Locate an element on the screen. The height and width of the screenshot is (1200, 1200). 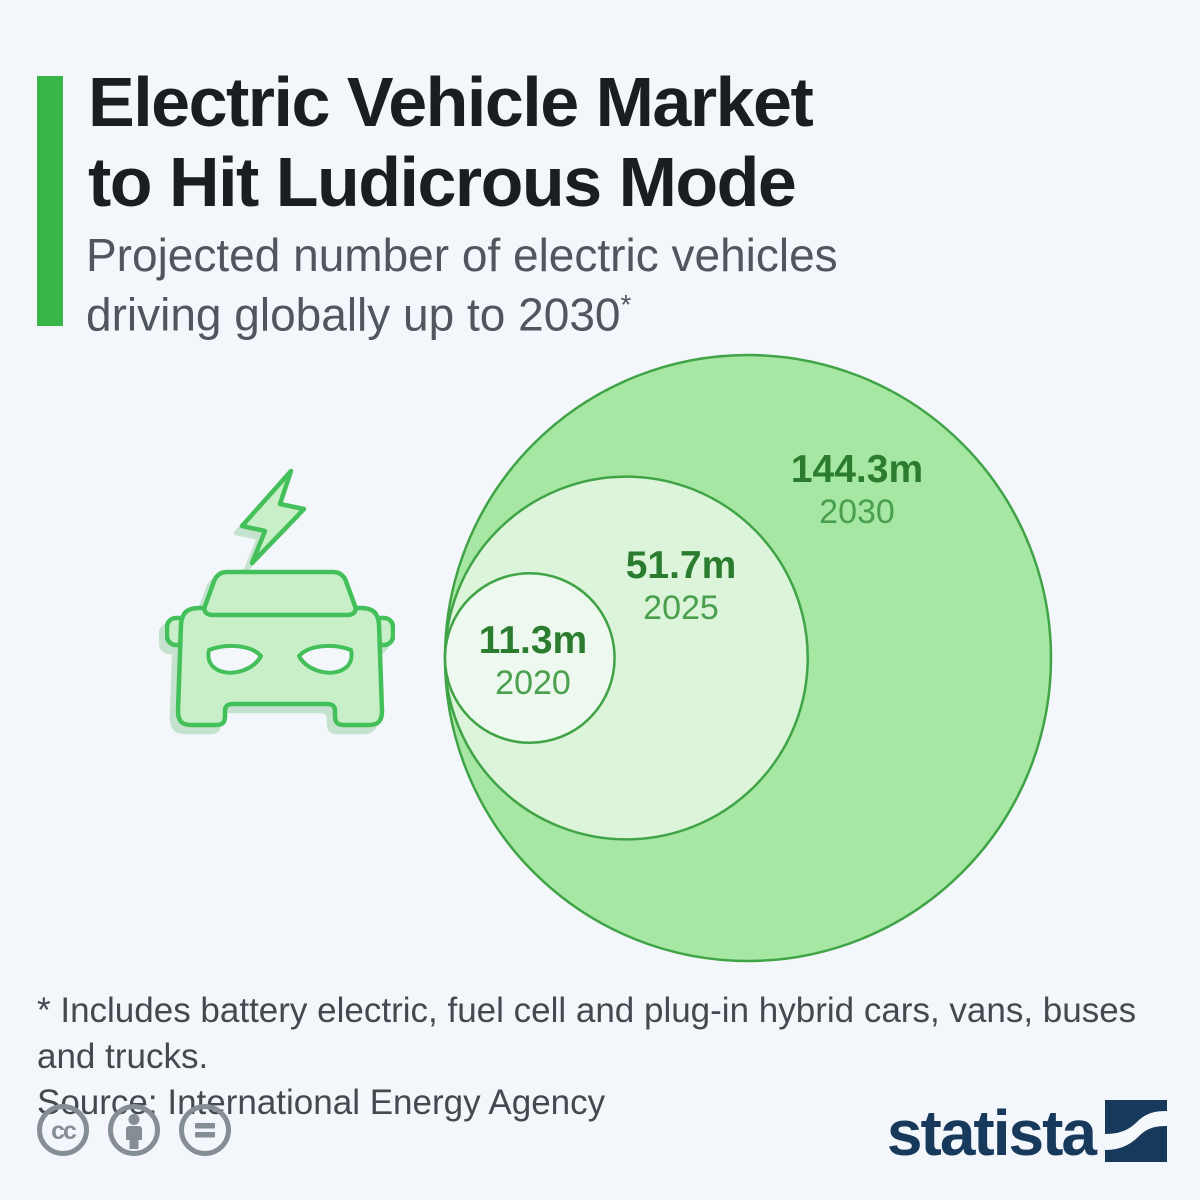
license-badges: cc is located at coordinates (134, 1130).